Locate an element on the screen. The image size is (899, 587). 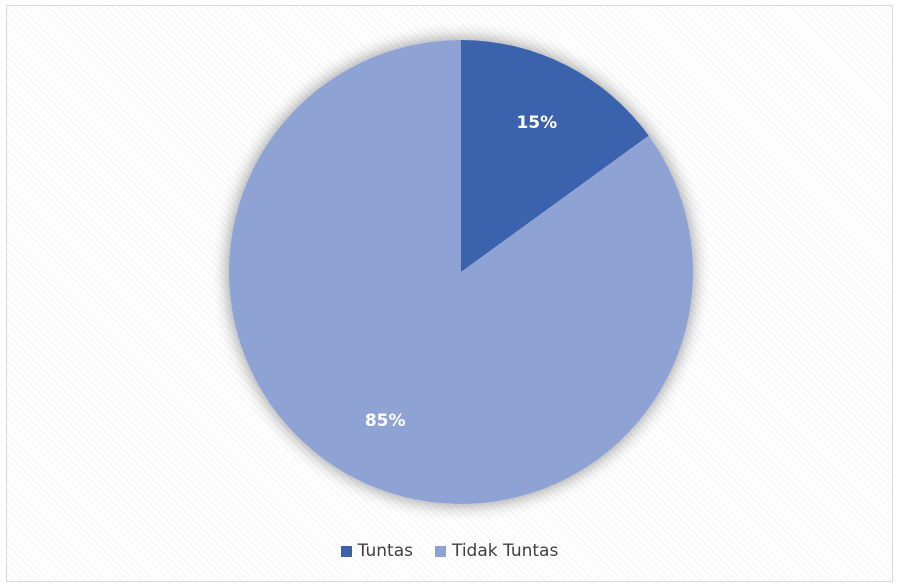
legend-swatch-tidak-tuntas is located at coordinates (440, 551).